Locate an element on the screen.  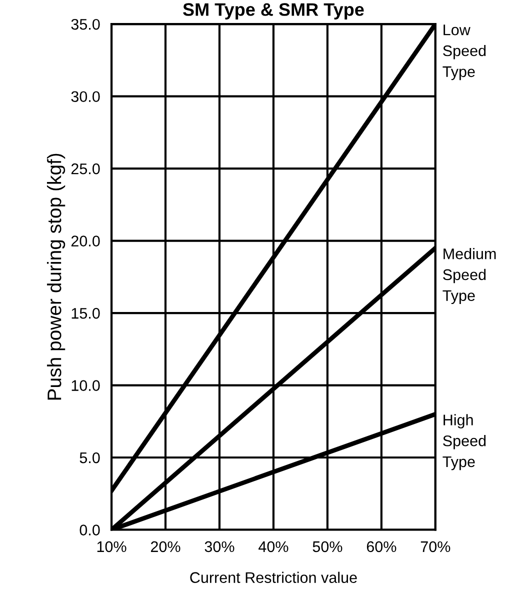
series-label: Medium Speed Type is located at coordinates (469, 276).